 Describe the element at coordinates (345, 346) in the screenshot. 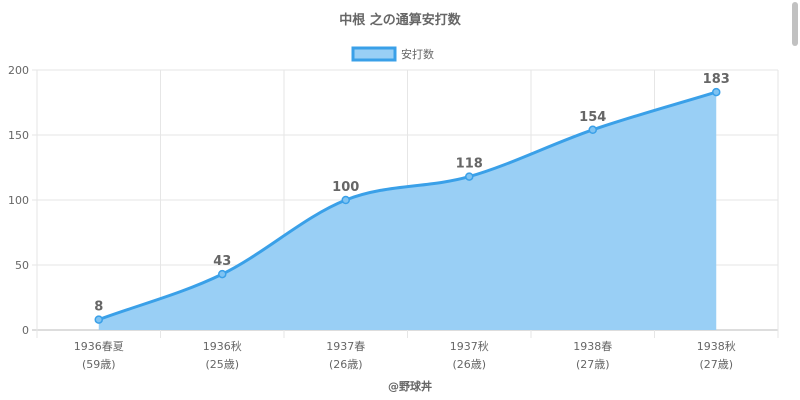

I see `x-tick-label: 1937春` at that location.